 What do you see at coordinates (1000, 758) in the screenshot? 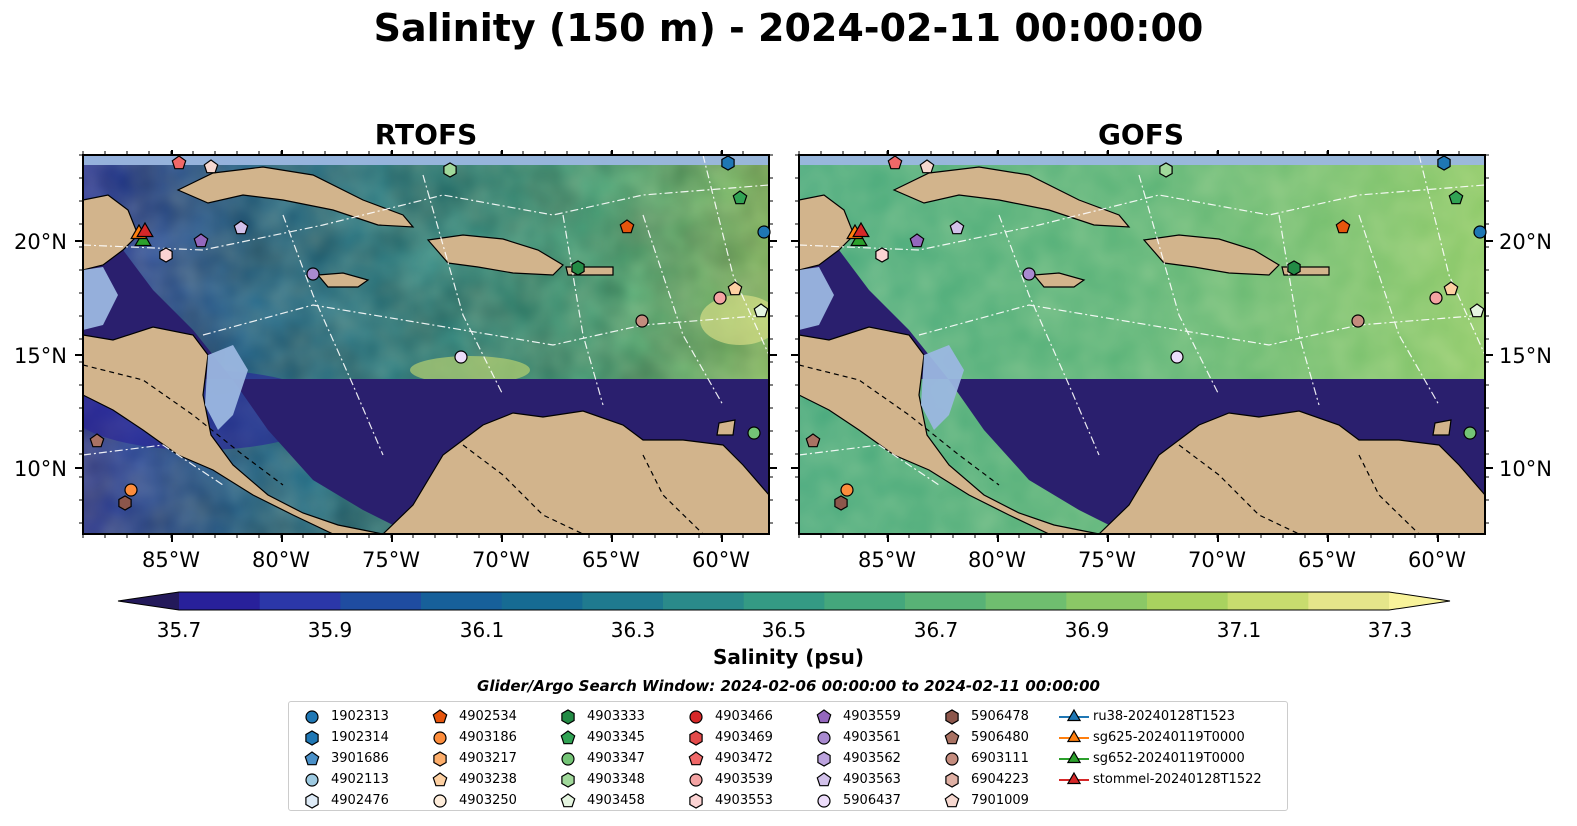
I see `legend-label: 6903111` at bounding box center [1000, 758].